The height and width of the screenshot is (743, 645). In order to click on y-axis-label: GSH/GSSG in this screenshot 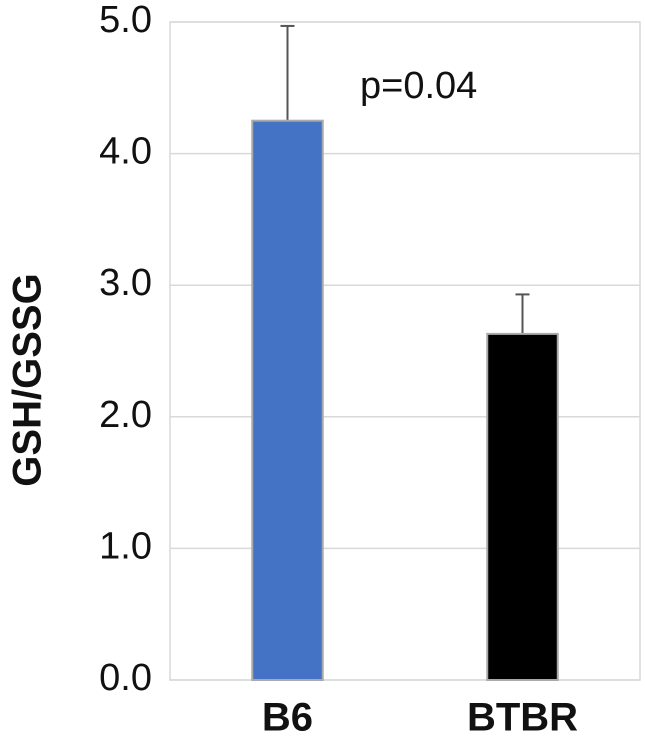, I will do `click(28, 379)`.